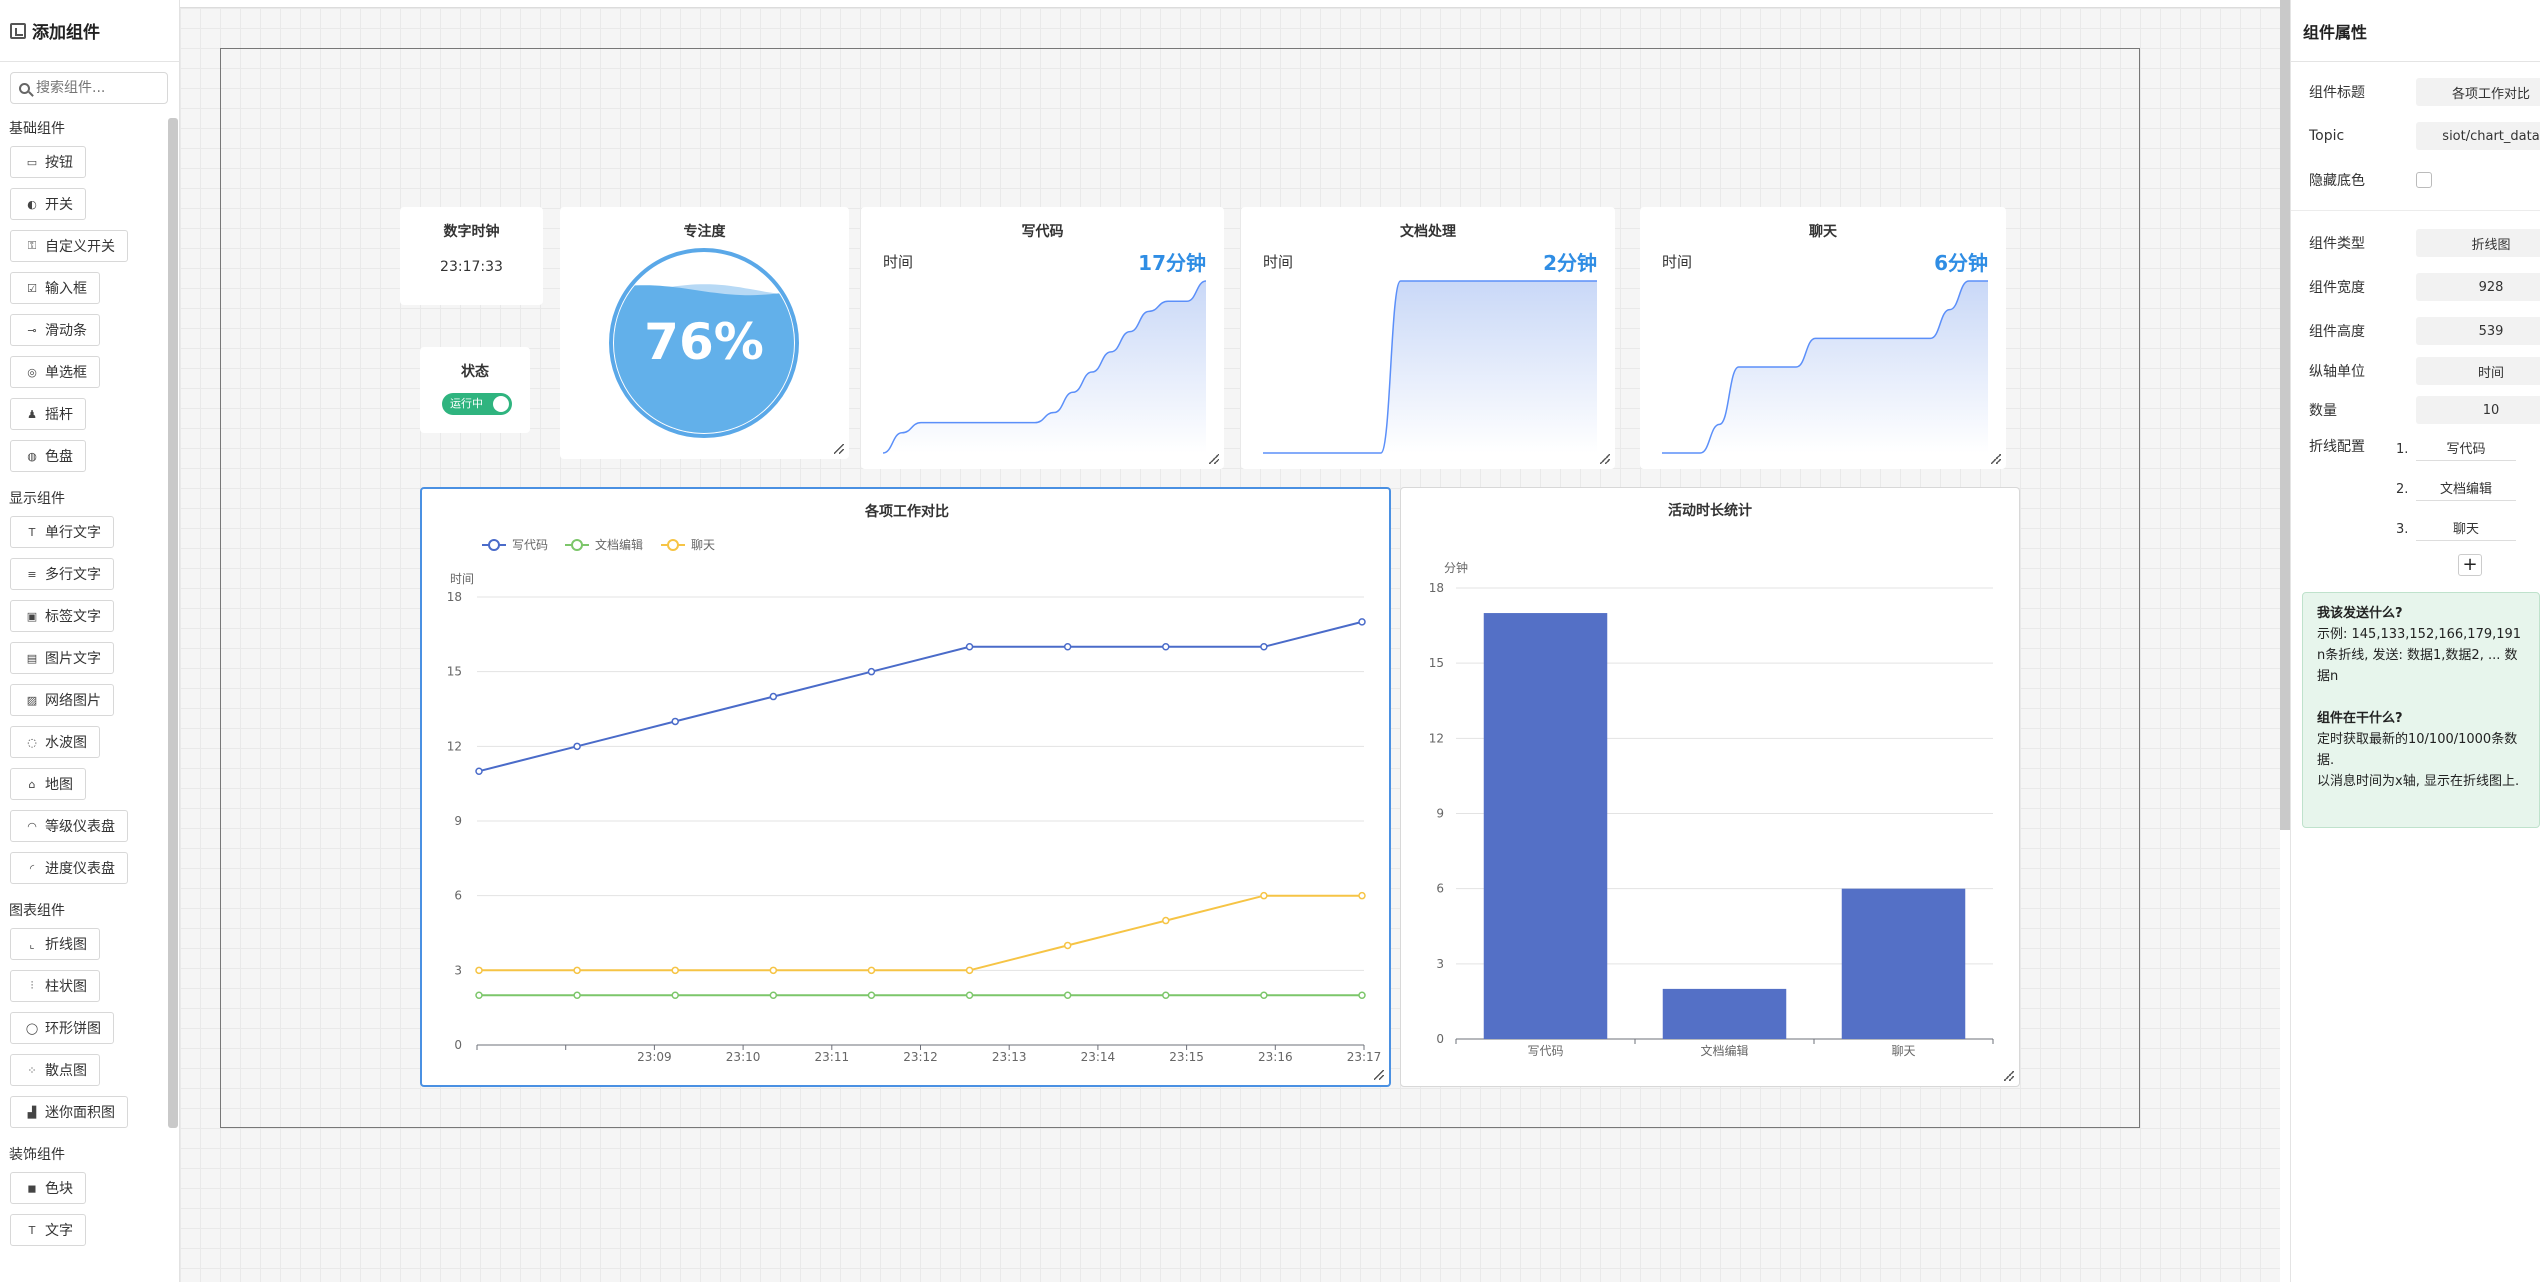 The width and height of the screenshot is (2540, 1282). I want to click on docs-sparkline, so click(1429, 367).